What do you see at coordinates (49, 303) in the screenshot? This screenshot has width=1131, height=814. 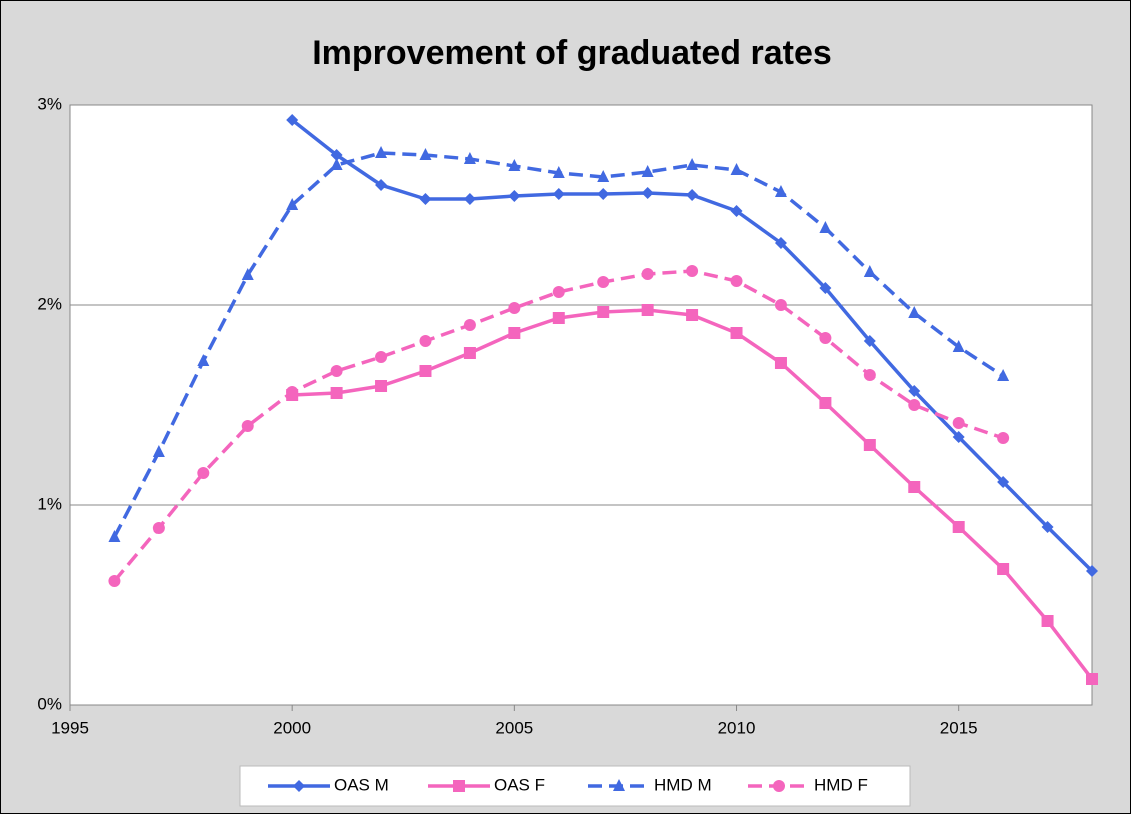 I see `y-tick-label: 2%` at bounding box center [49, 303].